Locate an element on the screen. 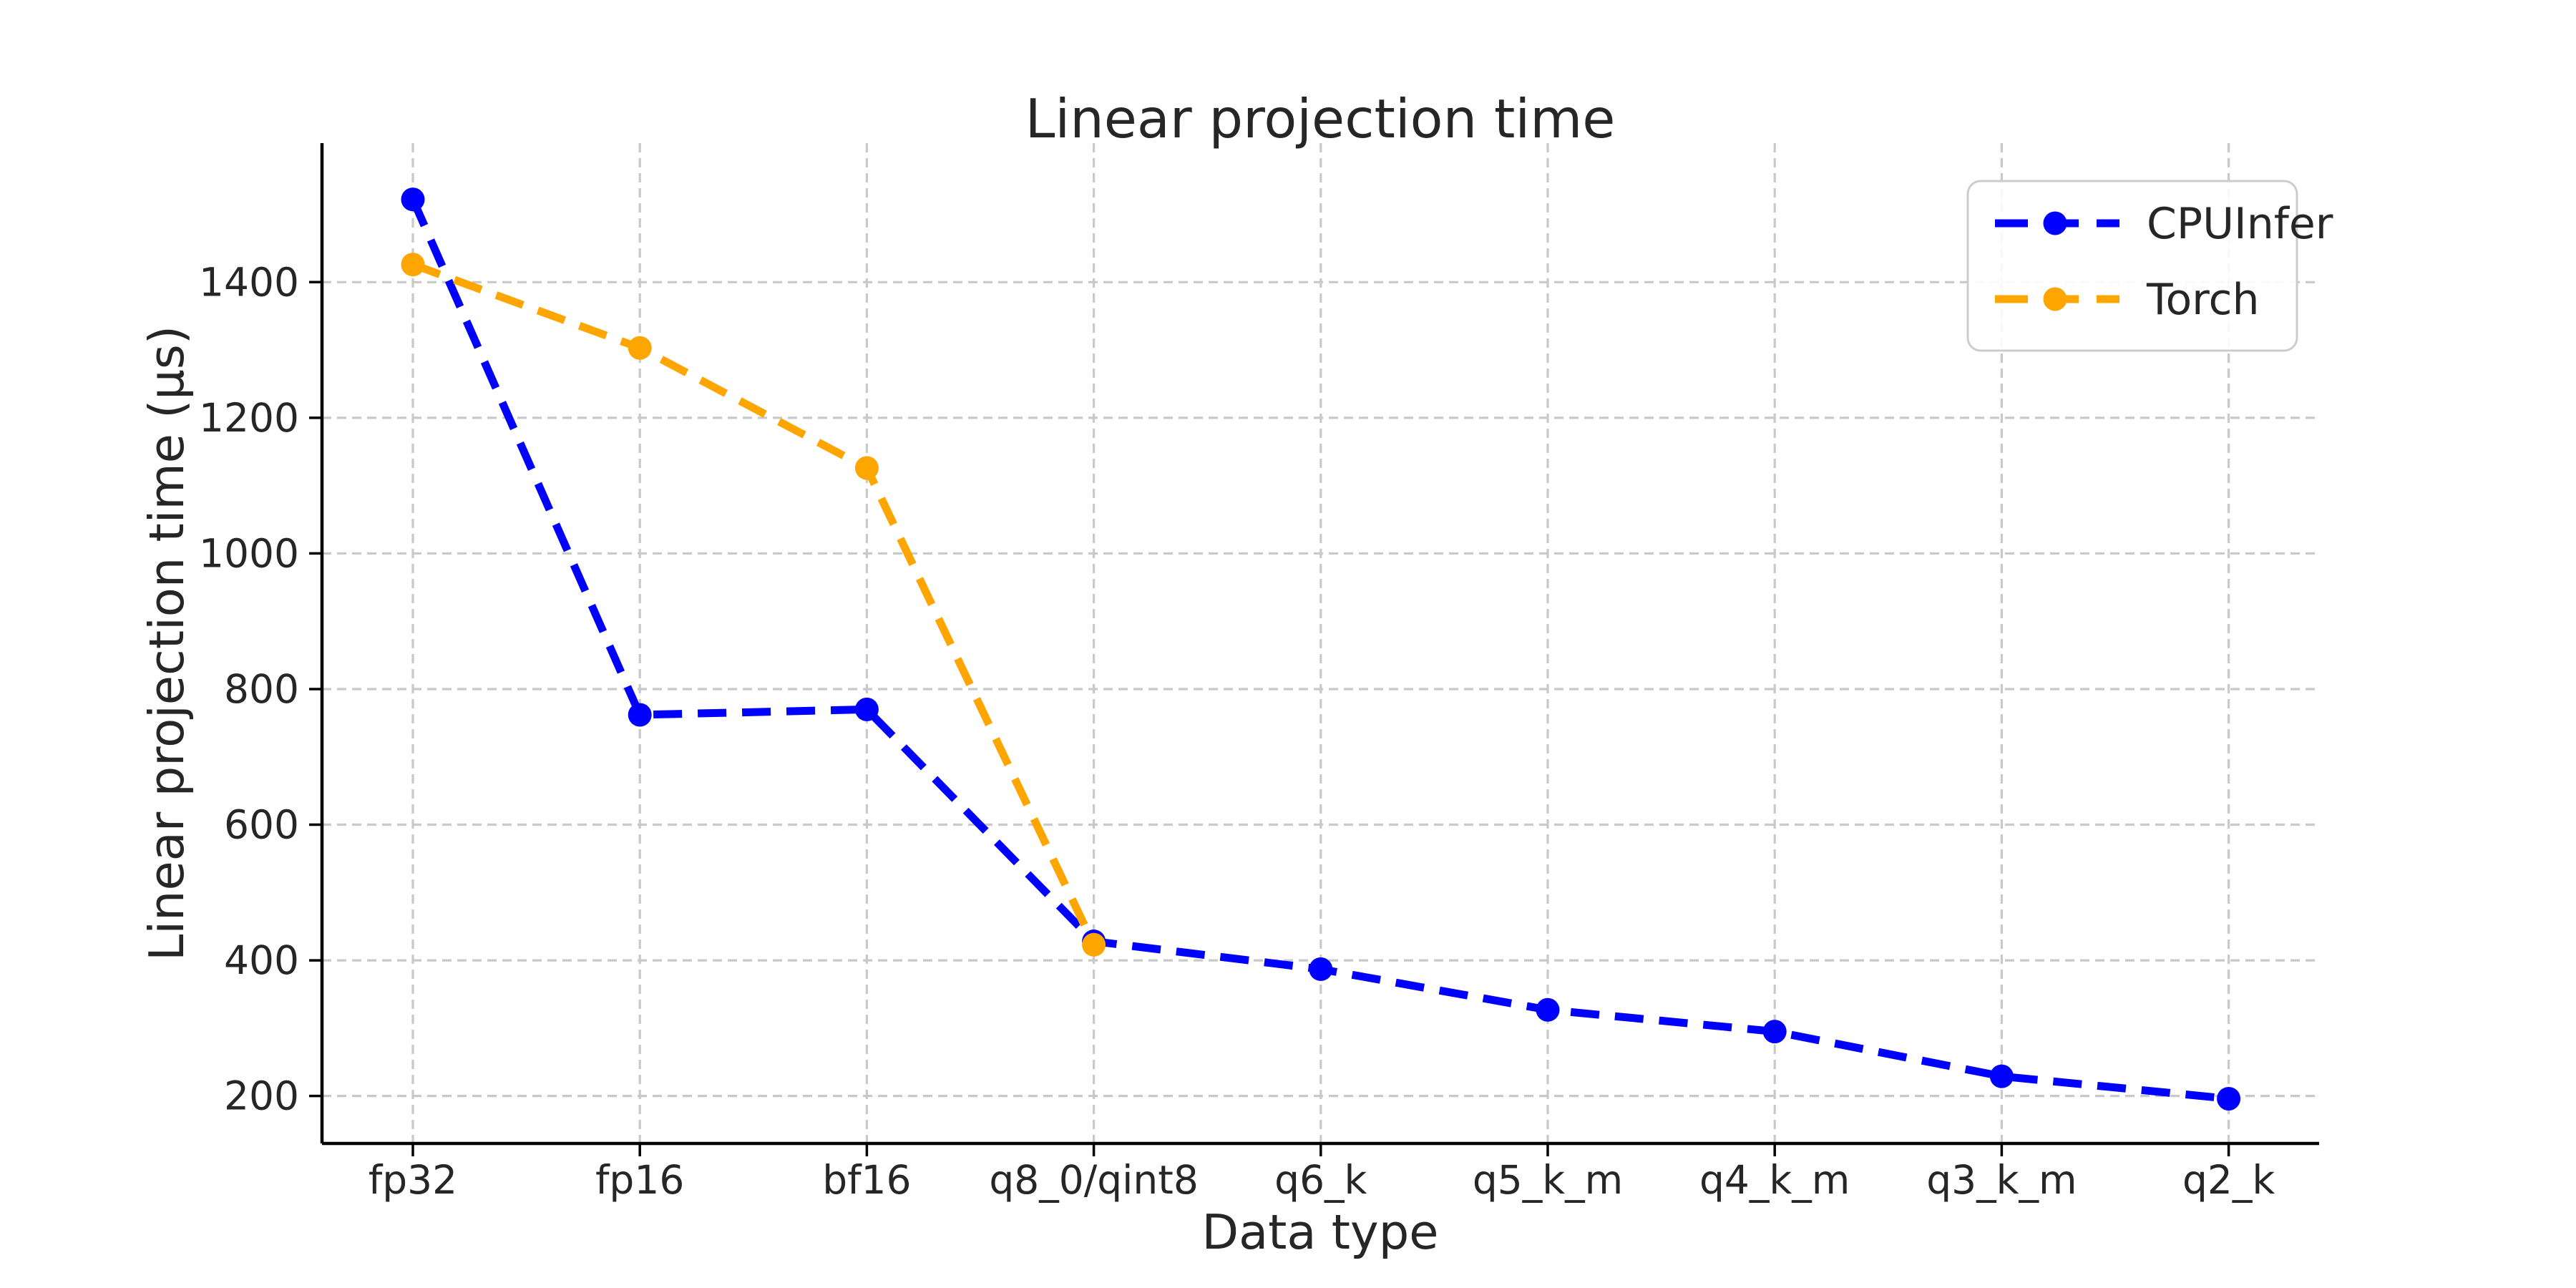  x-tick-label-q8_0/qint8: q8_0/qint8 is located at coordinates (1094, 1180).